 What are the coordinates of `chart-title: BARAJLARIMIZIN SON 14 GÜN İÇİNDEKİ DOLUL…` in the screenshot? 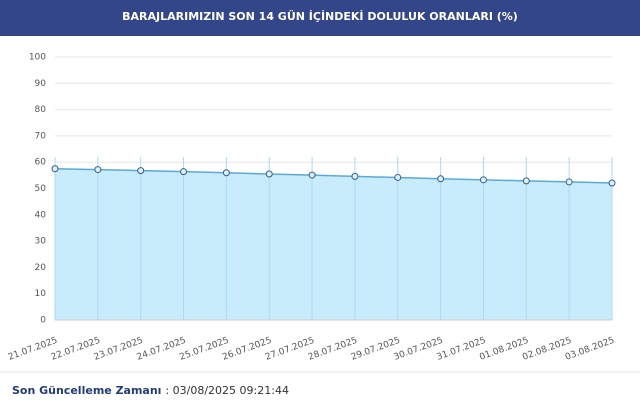 It's located at (320, 16).